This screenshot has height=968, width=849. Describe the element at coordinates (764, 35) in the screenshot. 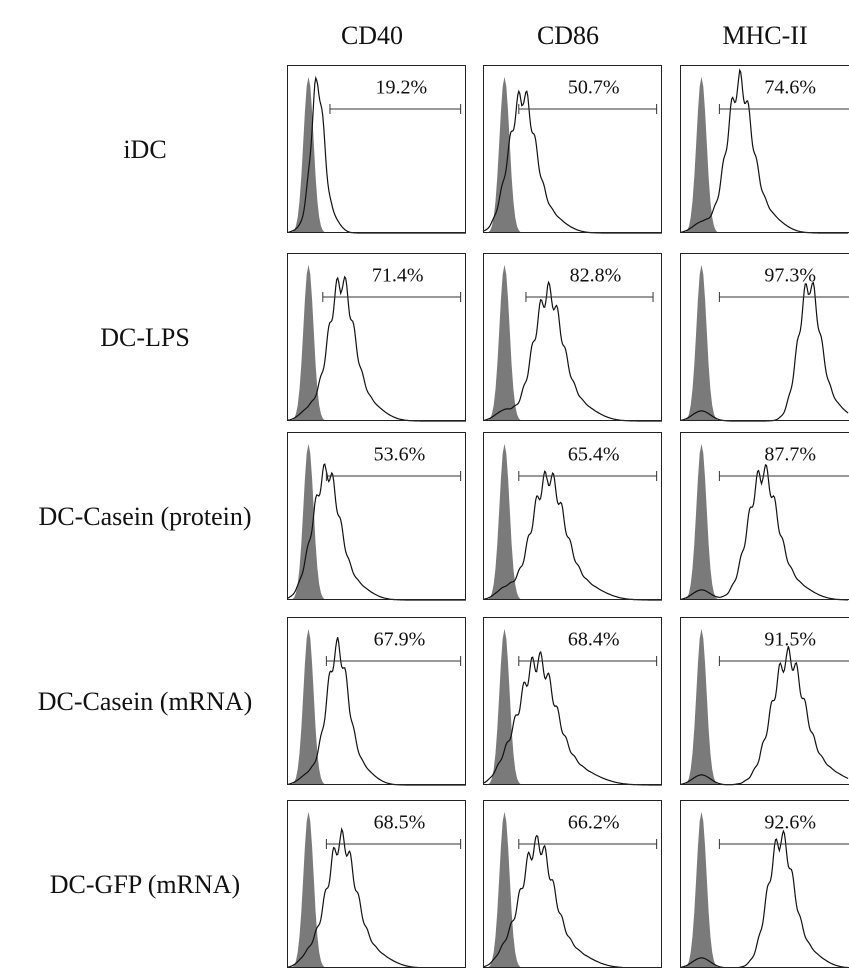

I see `column-title: MHC-II` at that location.